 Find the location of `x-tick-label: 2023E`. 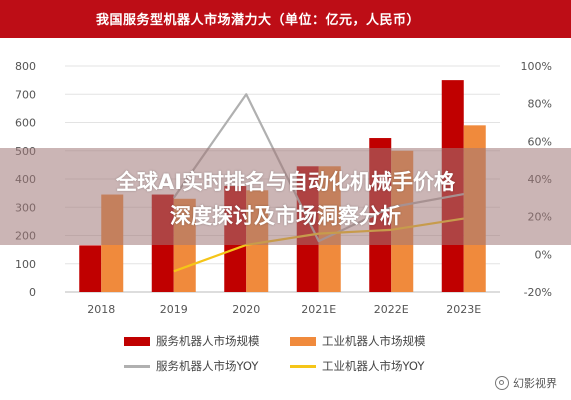

x-tick-label: 2023E is located at coordinates (463, 309).